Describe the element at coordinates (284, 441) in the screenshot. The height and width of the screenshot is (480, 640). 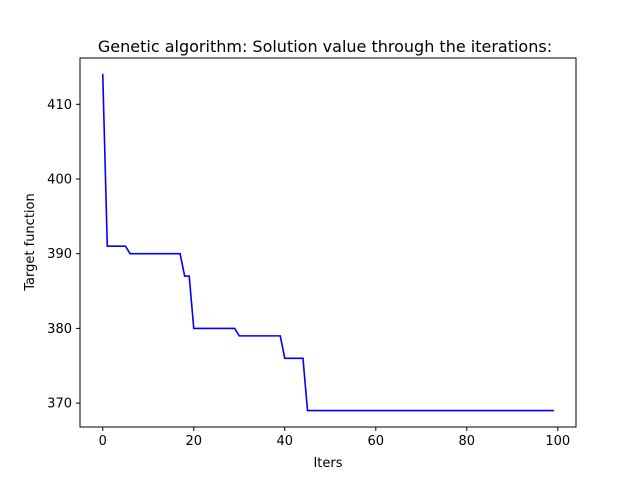
I see `x-tick-label: 40` at that location.